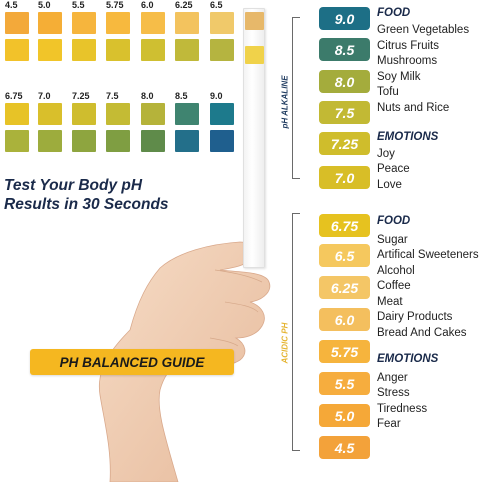  I want to click on chart-column: 6.0, so click(154, 31).